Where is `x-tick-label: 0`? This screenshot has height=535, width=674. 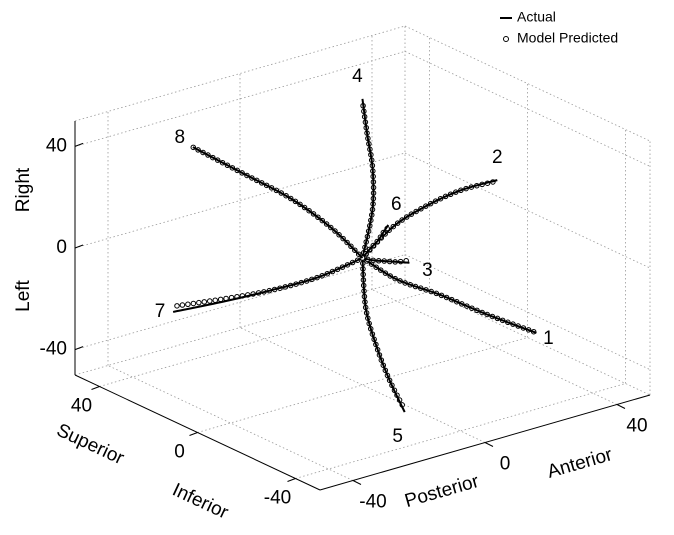
x-tick-label: 0 is located at coordinates (505, 464).